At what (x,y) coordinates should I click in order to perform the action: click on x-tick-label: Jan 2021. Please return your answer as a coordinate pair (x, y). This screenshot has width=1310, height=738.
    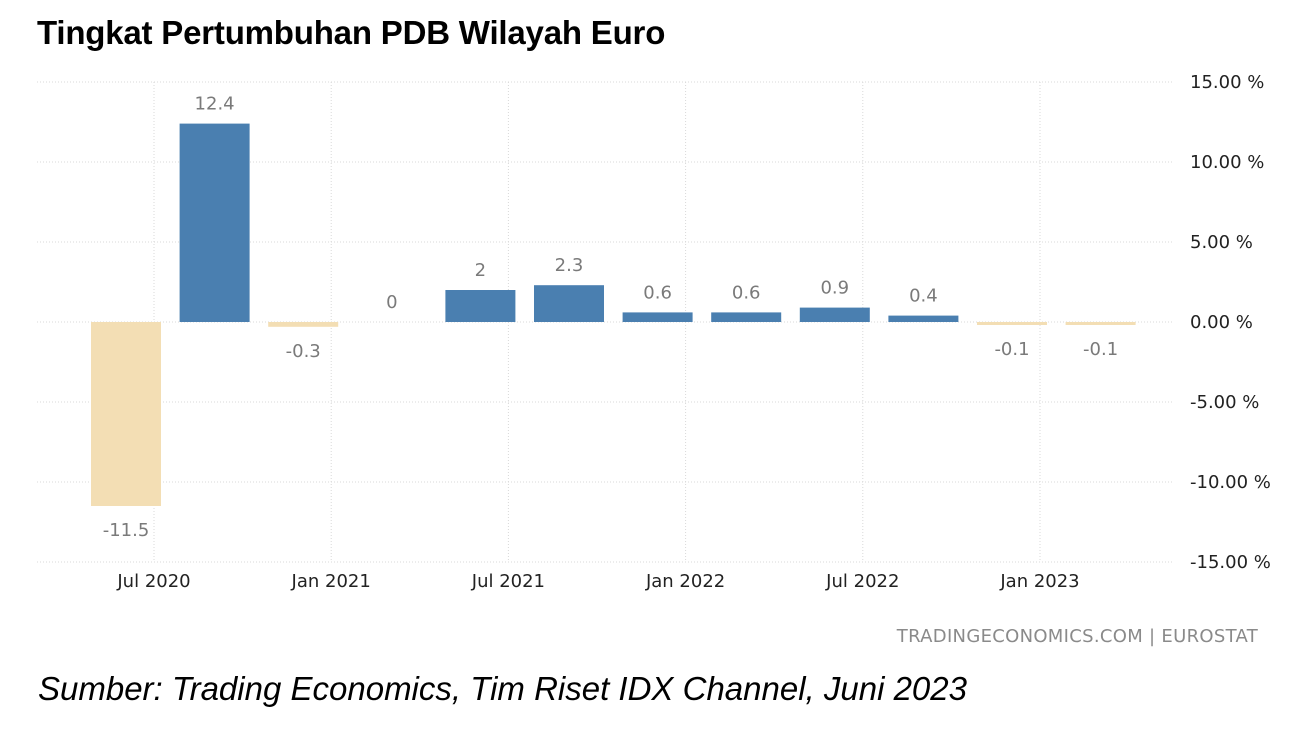
    Looking at the image, I should click on (331, 581).